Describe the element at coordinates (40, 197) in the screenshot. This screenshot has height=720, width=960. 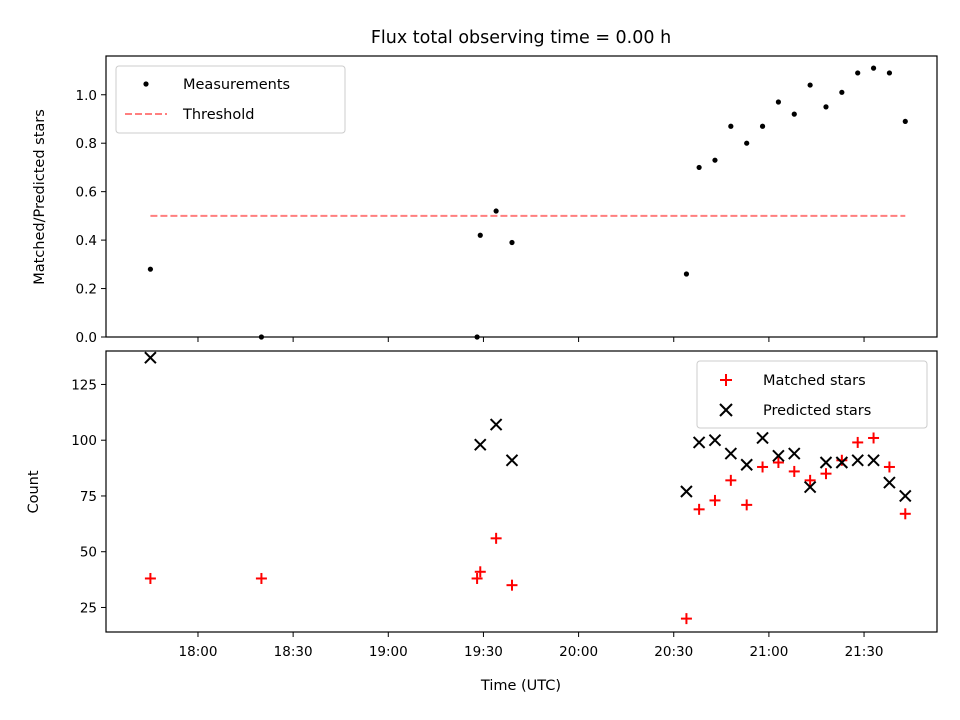
I see `top-y-axis-label: Matched/Predicted stars` at that location.